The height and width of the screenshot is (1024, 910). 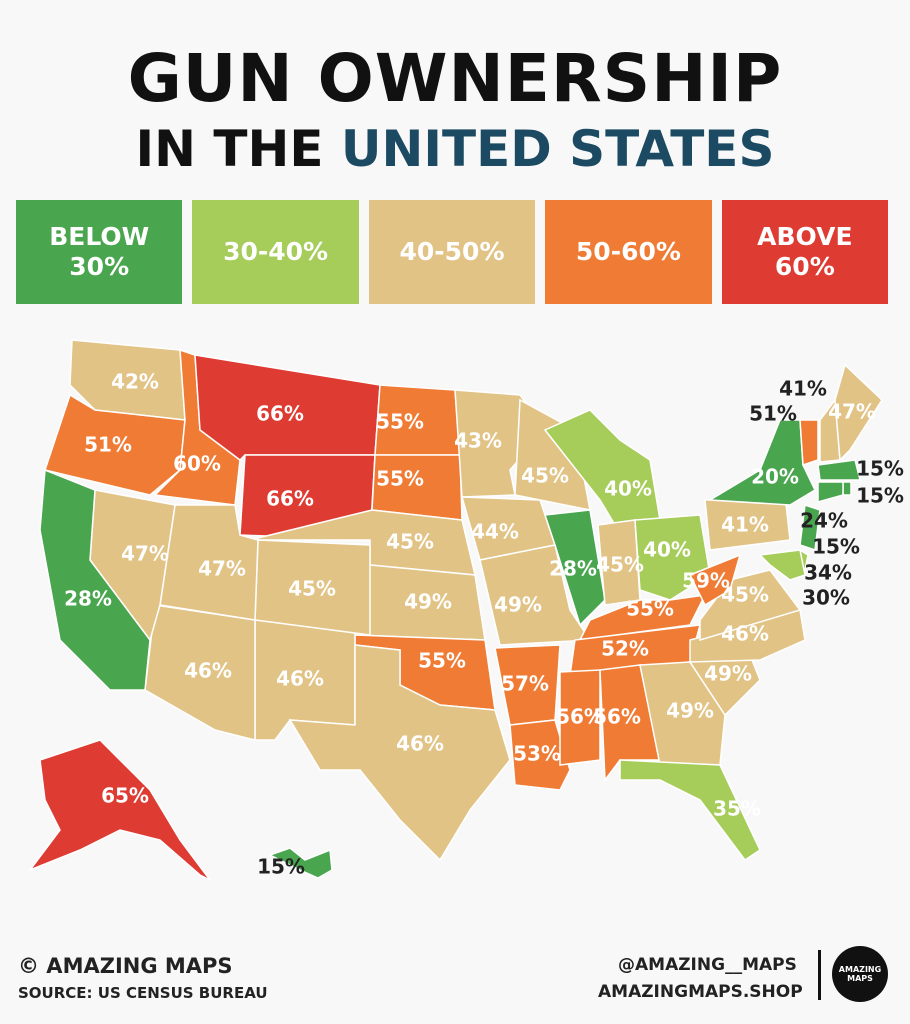 I want to click on state-label: 34%, so click(x=828, y=573).